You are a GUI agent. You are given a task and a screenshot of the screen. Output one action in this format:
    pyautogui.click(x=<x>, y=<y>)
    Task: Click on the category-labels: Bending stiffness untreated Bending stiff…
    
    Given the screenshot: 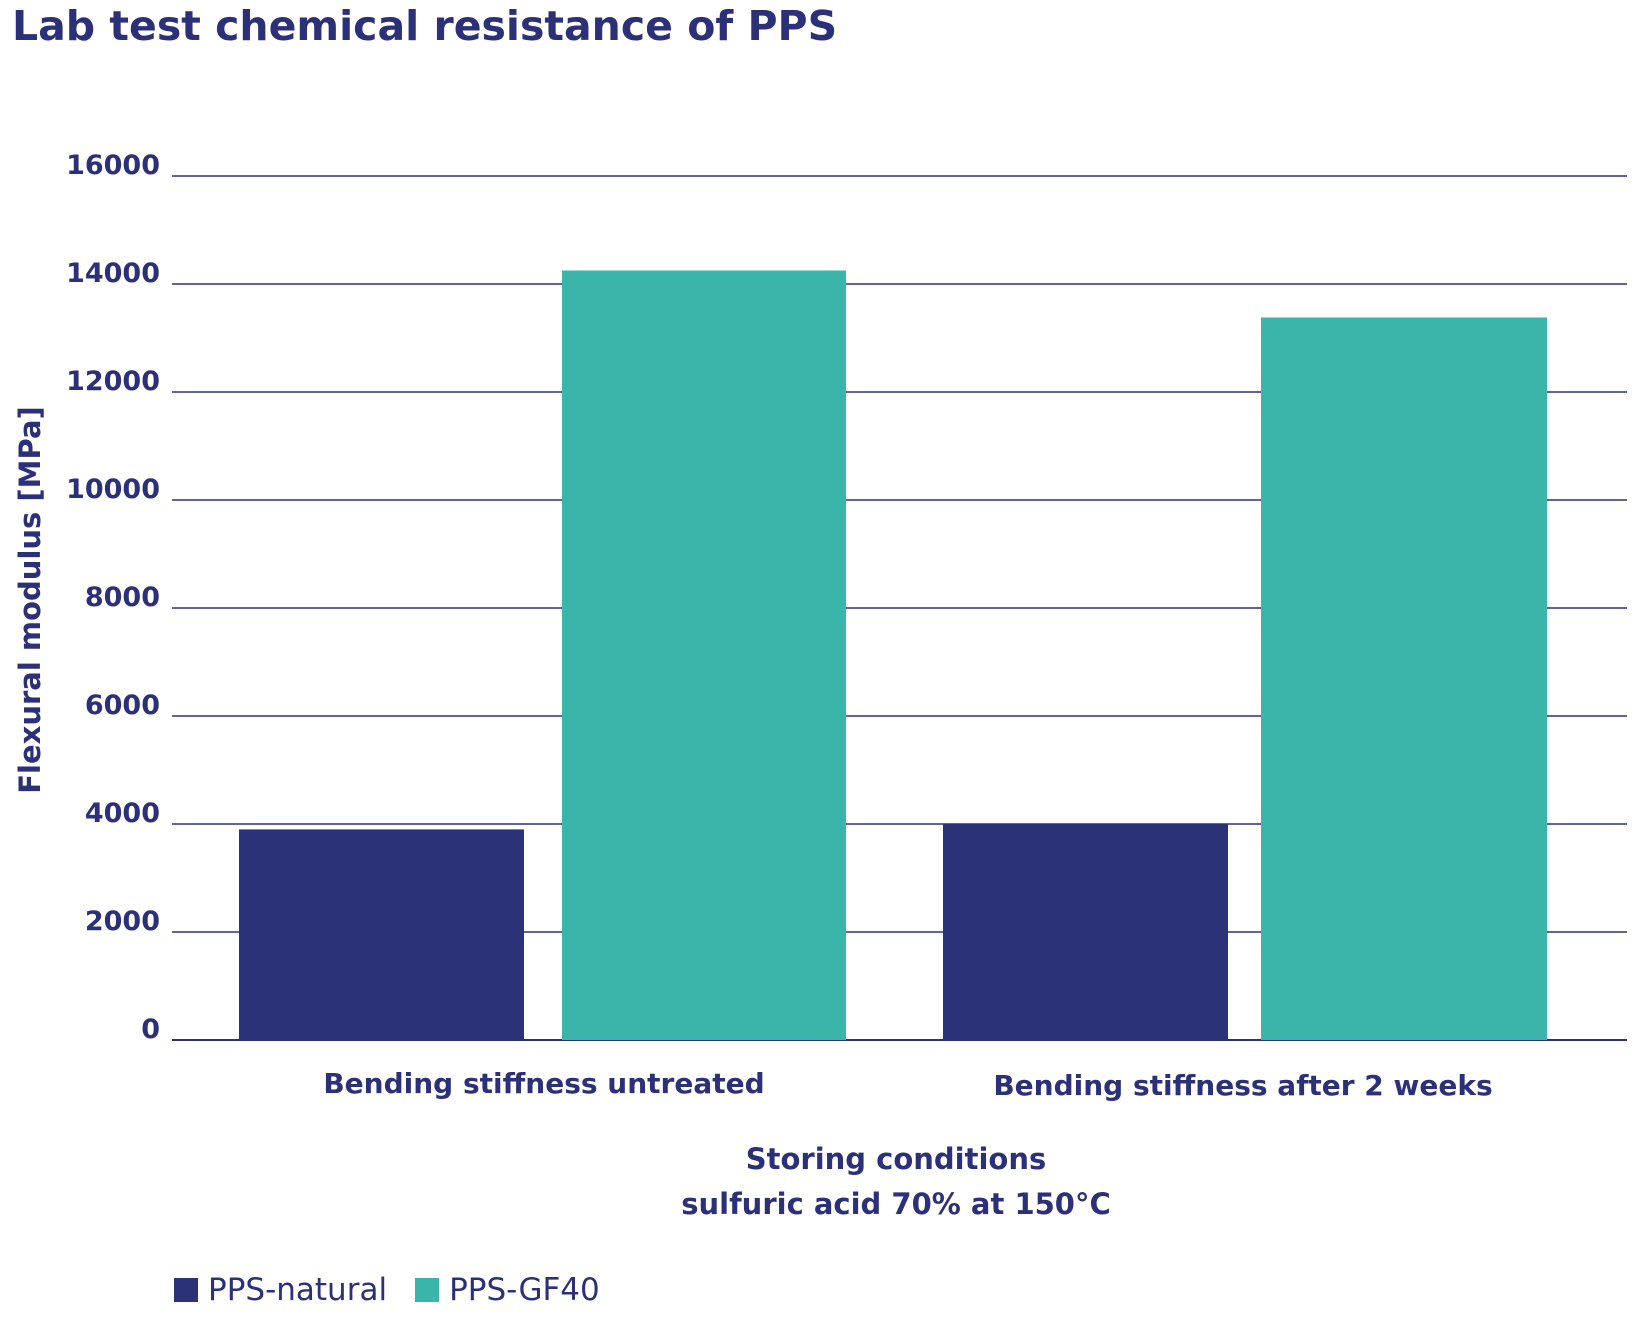 What is the action you would take?
    pyautogui.click(x=907, y=1084)
    